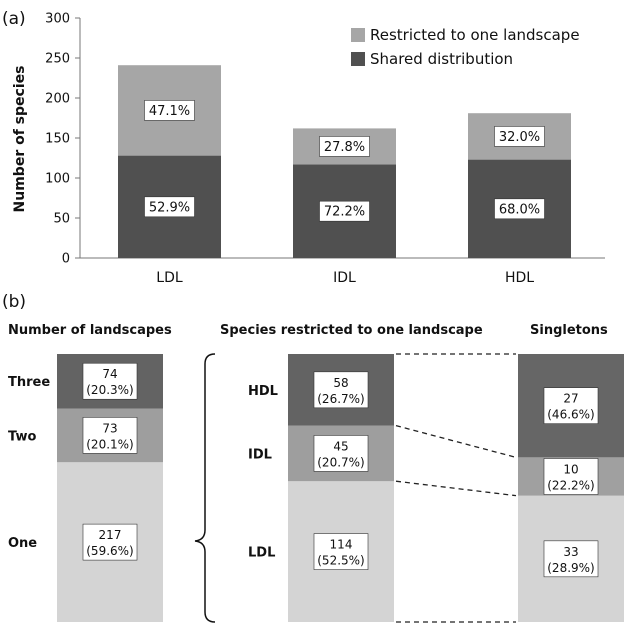 This screenshot has width=625, height=625. What do you see at coordinates (341, 545) in the screenshot?
I see `segment-count: 114` at bounding box center [341, 545].